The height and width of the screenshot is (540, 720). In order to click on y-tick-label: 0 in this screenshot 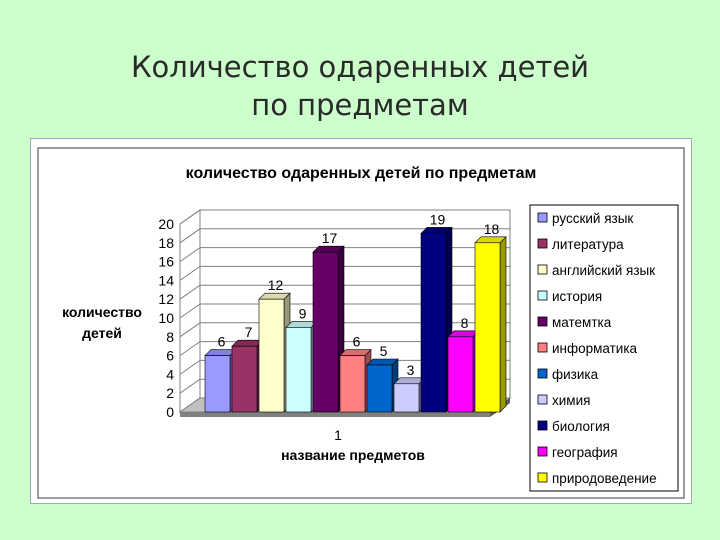, I will do `click(170, 412)`.